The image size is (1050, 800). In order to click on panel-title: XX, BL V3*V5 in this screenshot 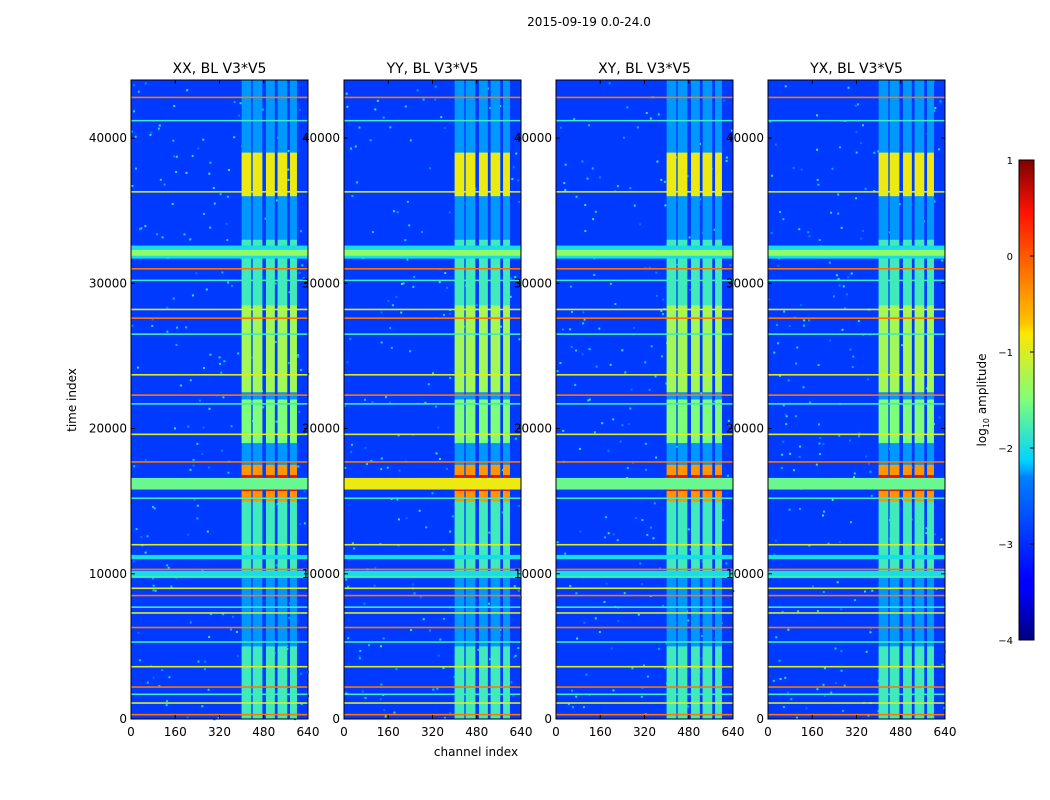, I will do `click(220, 69)`.